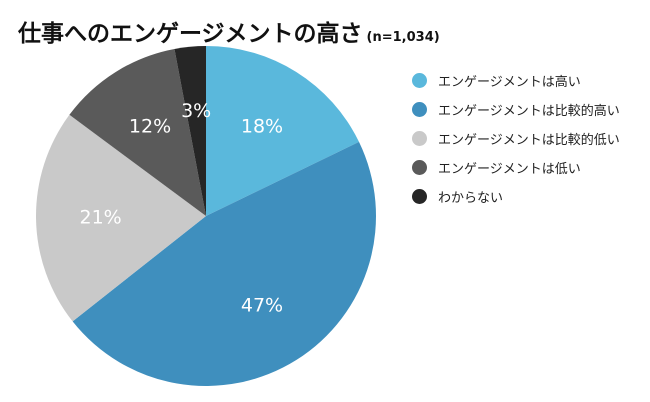  Describe the element at coordinates (403, 37) in the screenshot. I see `sample-size-note: (n=1,034)` at that location.